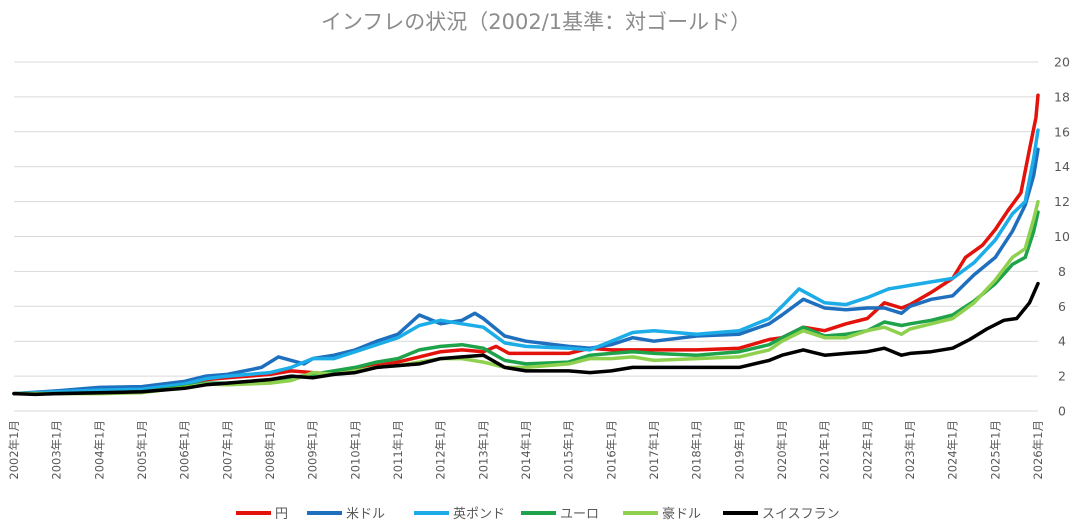  I want to click on y-tick-label: 0, so click(1062, 411).